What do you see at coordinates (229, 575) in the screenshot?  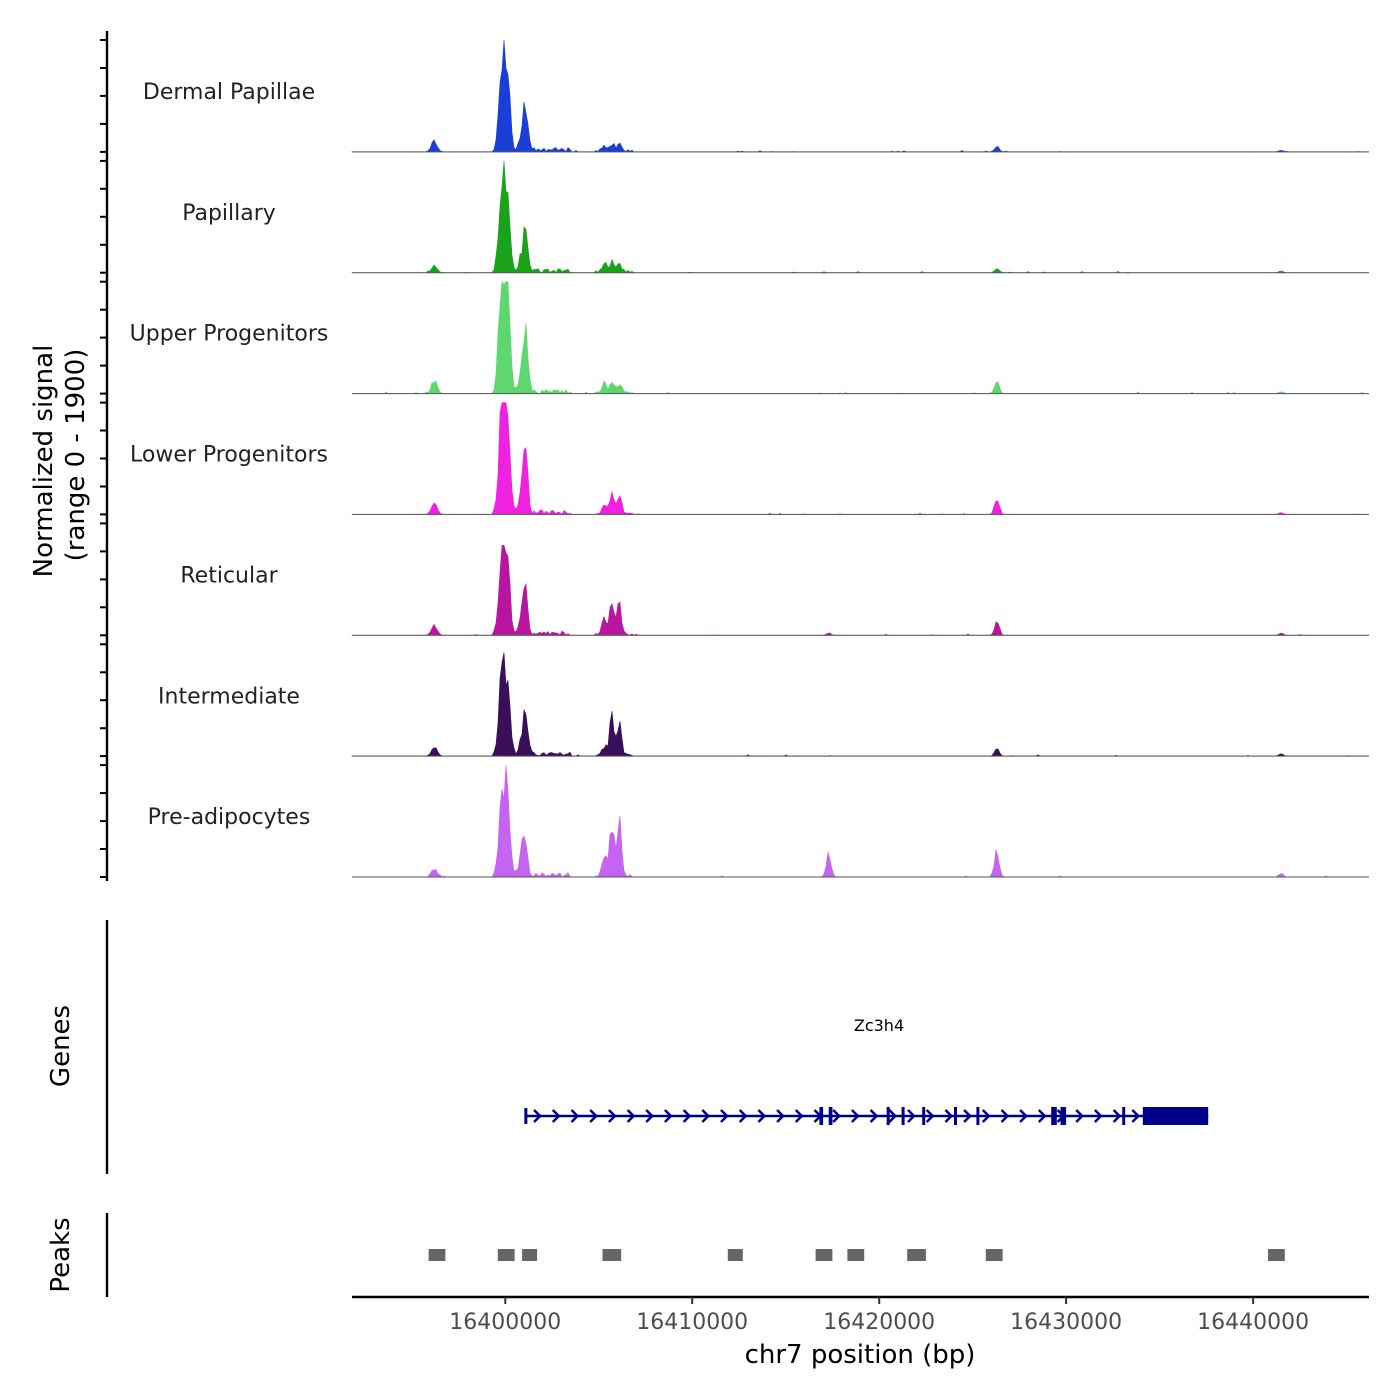 I see `track-label: Reticular` at bounding box center [229, 575].